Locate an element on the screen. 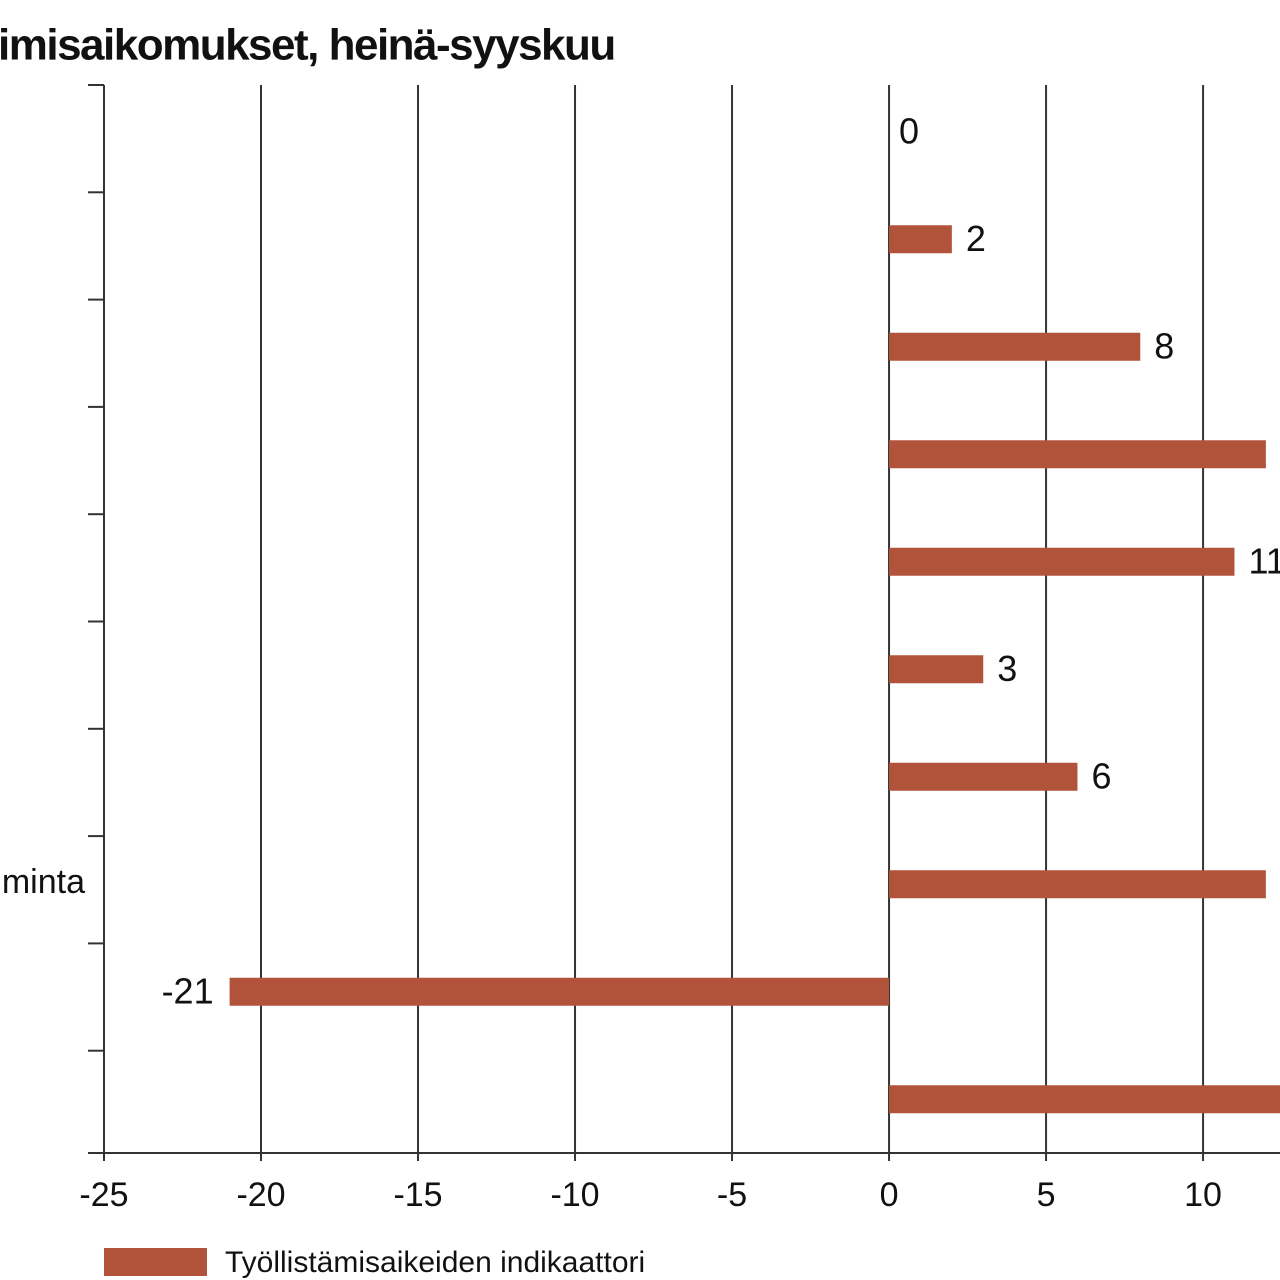 Image resolution: width=1280 pixels, height=1280 pixels. x-tick-label: -5 is located at coordinates (732, 1195).